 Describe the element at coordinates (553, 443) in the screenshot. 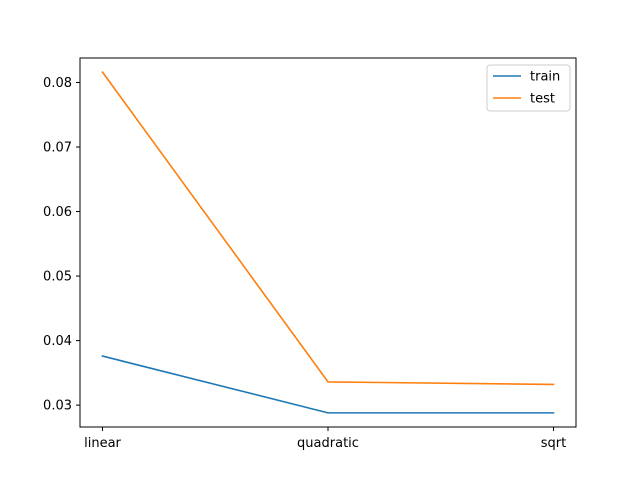

I see `x-tick-label: sqrt` at that location.